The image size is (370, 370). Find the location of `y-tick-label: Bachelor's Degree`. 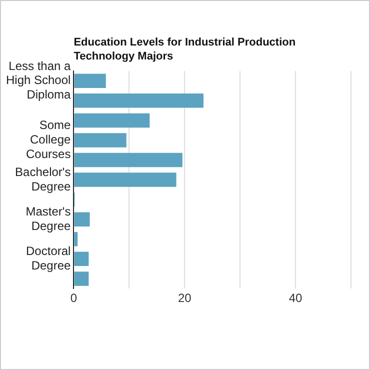

y-tick-label: Bachelor's Degree is located at coordinates (43, 179).